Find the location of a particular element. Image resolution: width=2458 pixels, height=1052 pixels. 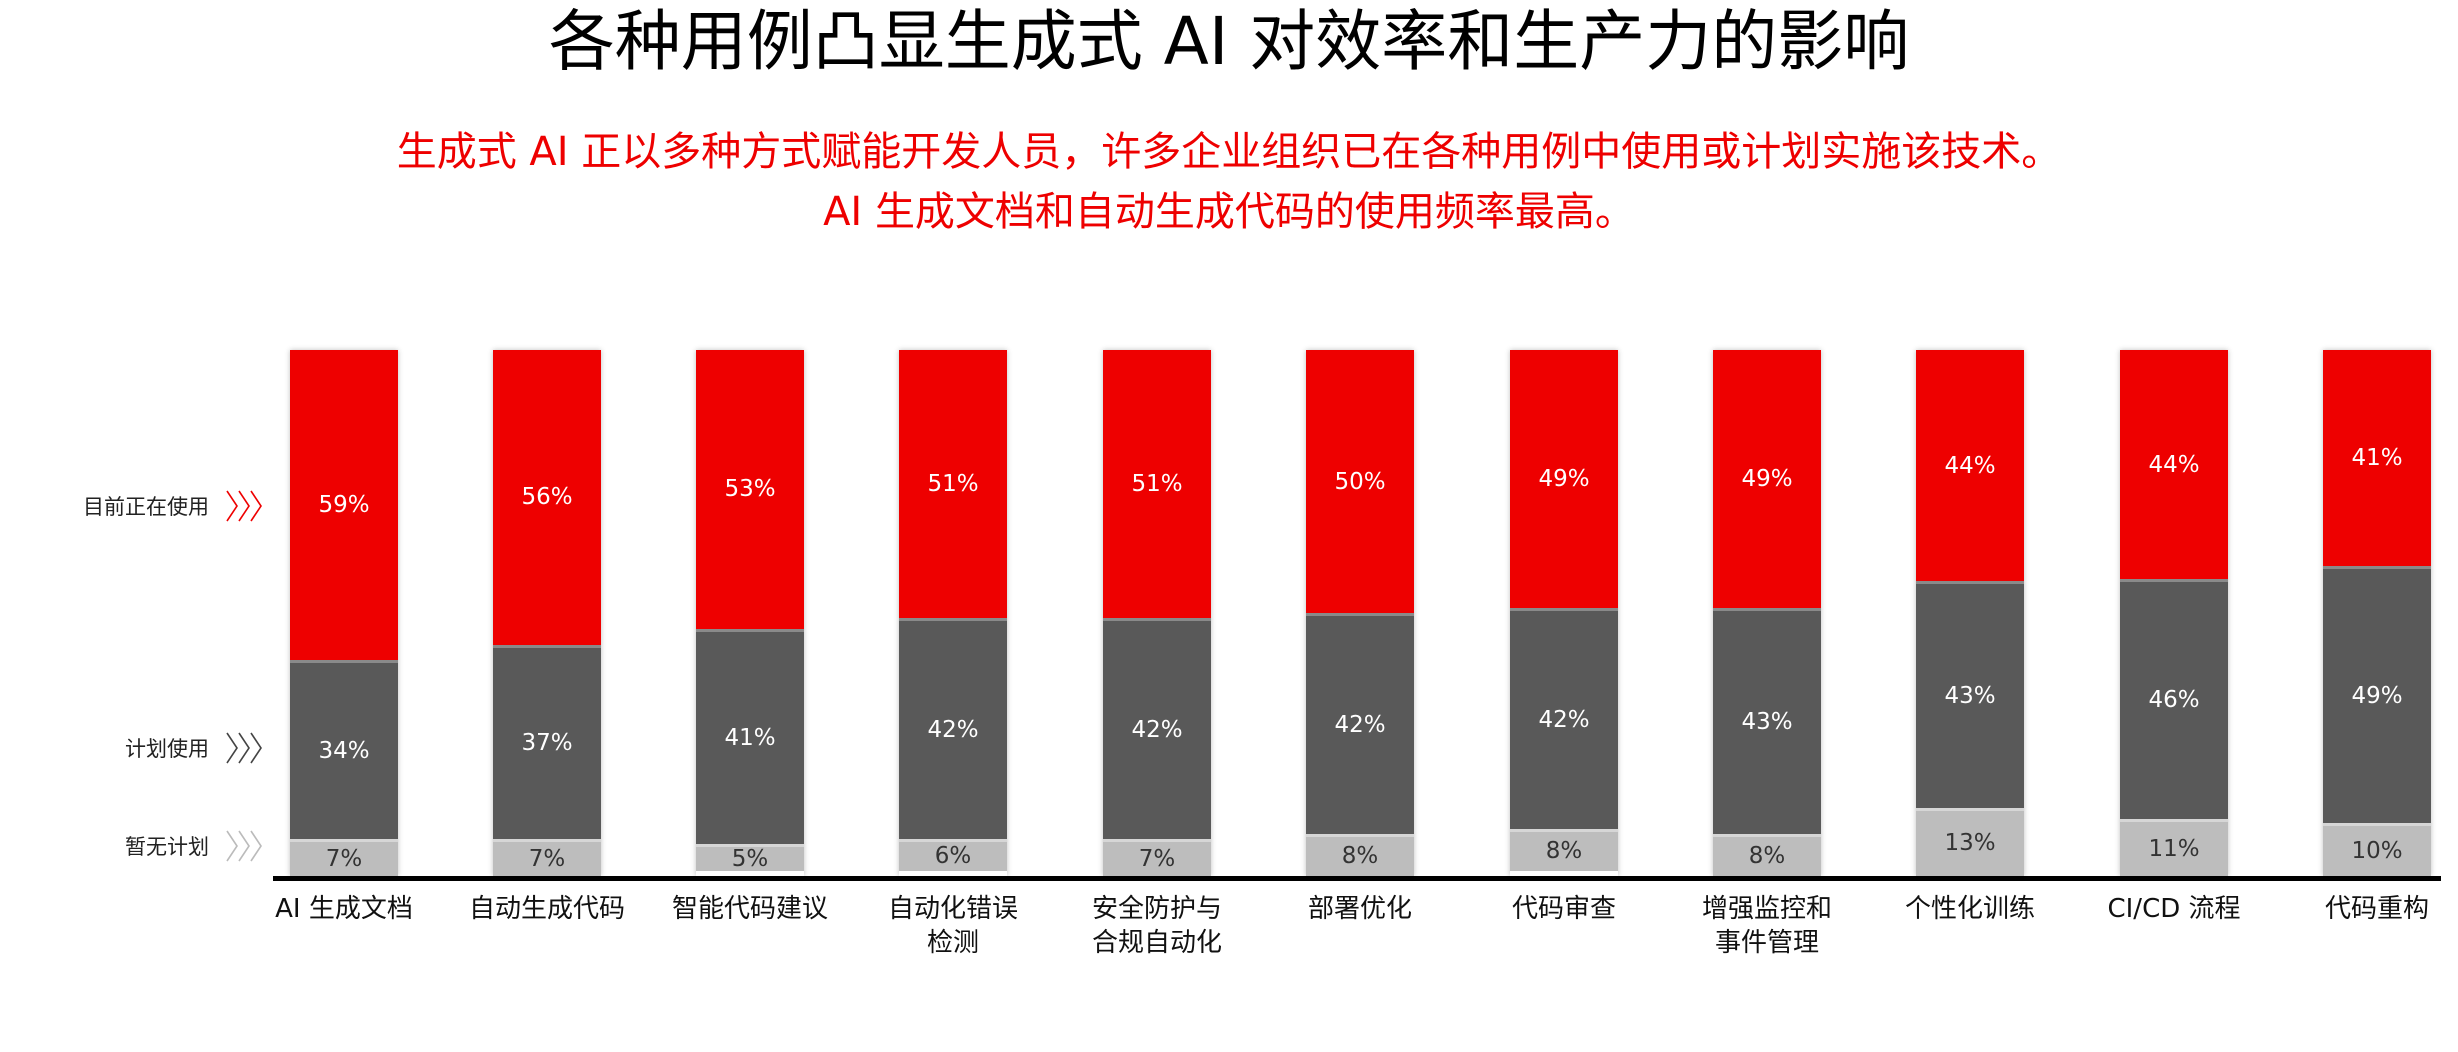

bar-segment-using: 59% is located at coordinates (344, 505).